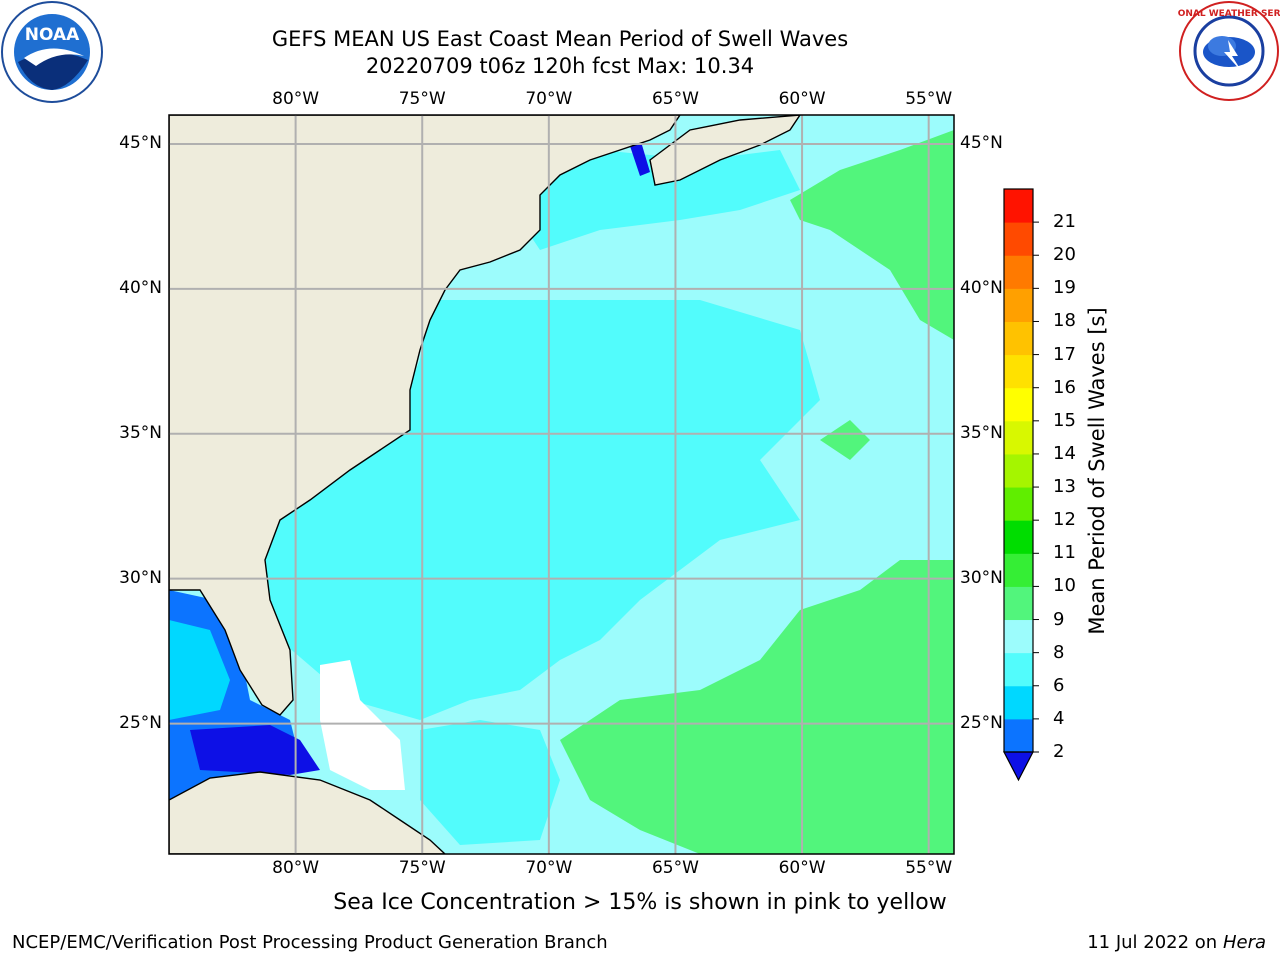 This screenshot has height=960, width=1280. Describe the element at coordinates (255, 750) in the screenshot. I see `swell-period-under2-region` at that location.